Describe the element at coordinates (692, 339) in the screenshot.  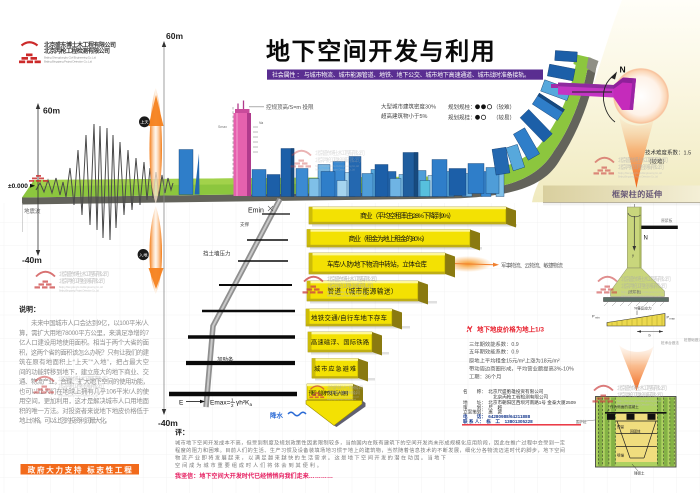
I see `svg-text: 桩基础做法` at that location.